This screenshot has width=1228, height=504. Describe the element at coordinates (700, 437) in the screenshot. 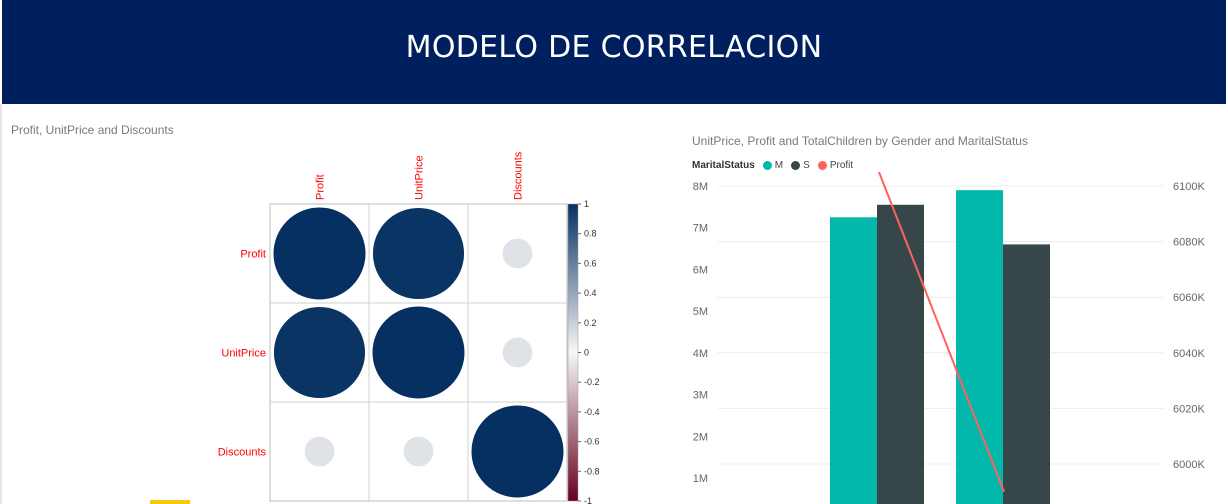

I see `y-left-tick-label: 2M` at that location.